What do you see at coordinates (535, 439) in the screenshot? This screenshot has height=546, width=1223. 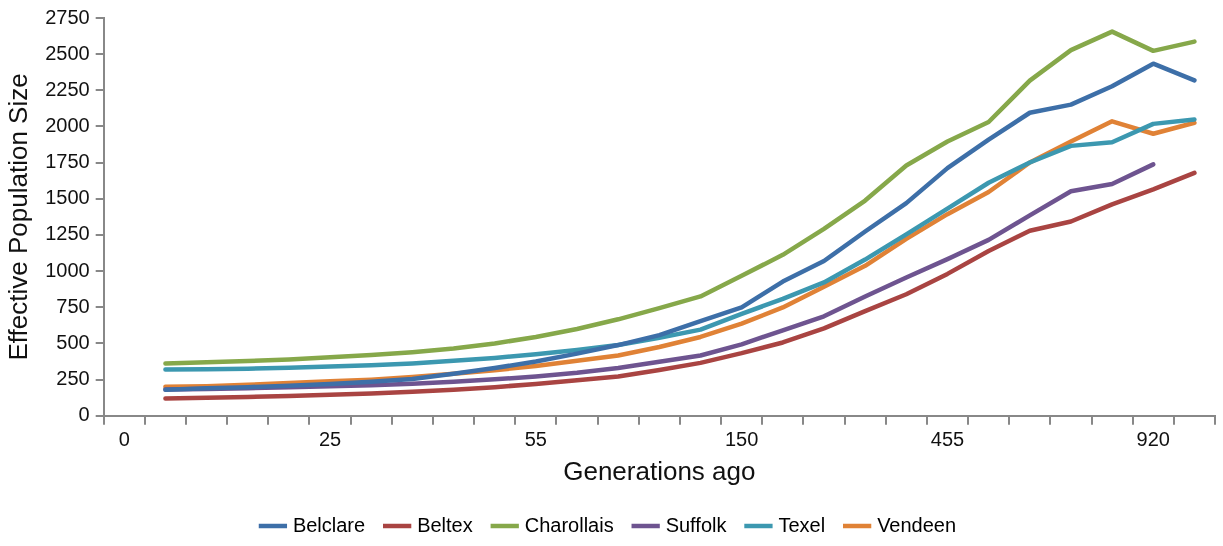 I see `x-tick-label: 55` at bounding box center [535, 439].